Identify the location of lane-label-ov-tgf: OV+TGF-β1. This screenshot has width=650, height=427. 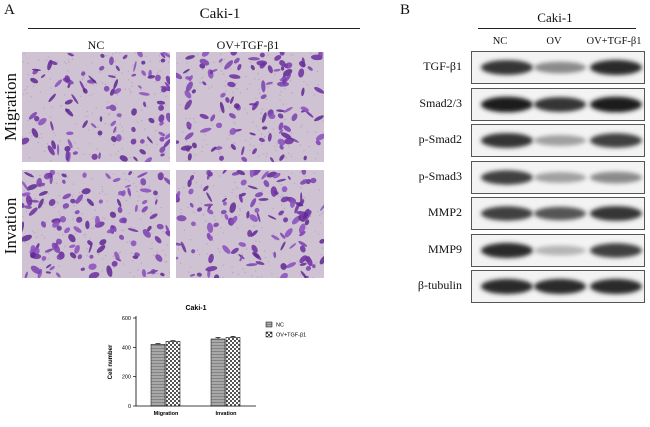
(614, 41).